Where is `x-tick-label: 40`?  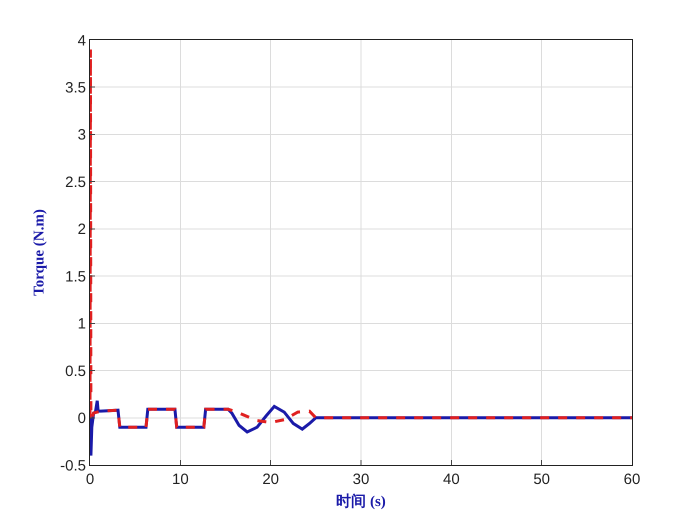
x-tick-label: 40 is located at coordinates (451, 479).